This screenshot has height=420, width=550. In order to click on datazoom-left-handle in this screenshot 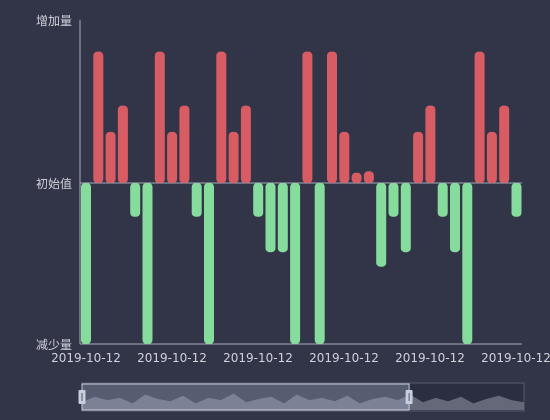, I will do `click(82, 397)`.